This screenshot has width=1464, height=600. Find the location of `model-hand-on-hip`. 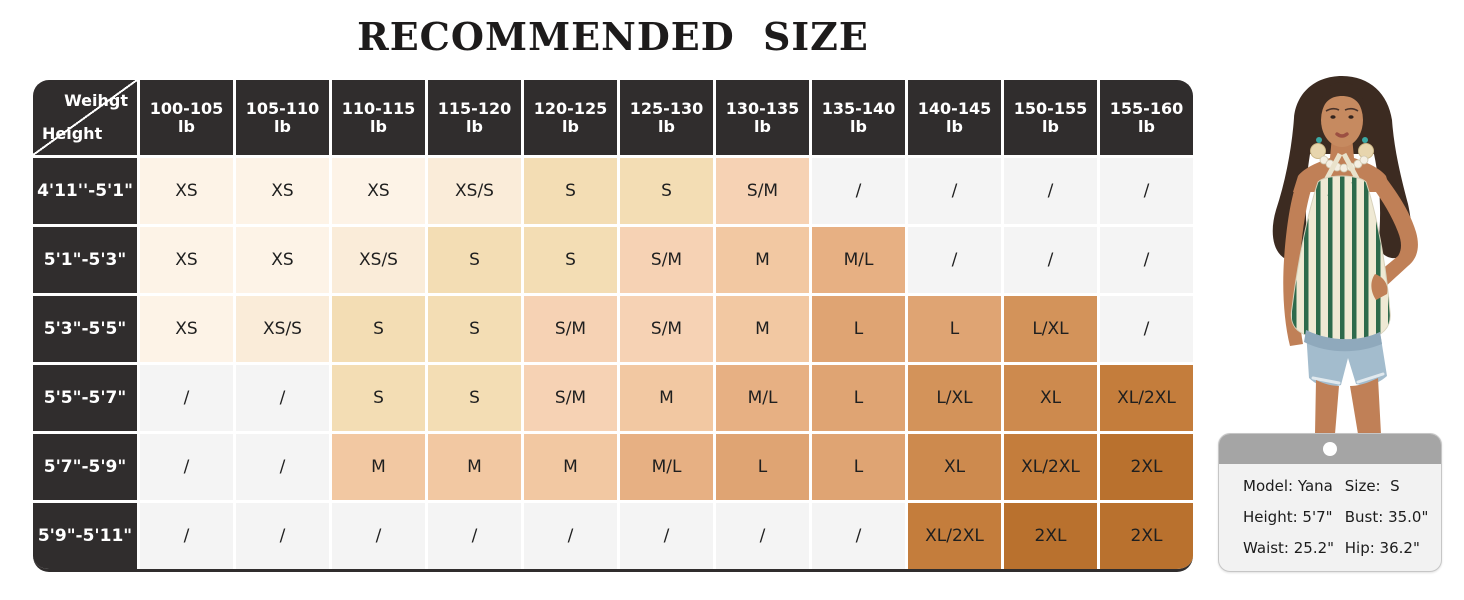

model-hand-on-hip is located at coordinates (1379, 287).